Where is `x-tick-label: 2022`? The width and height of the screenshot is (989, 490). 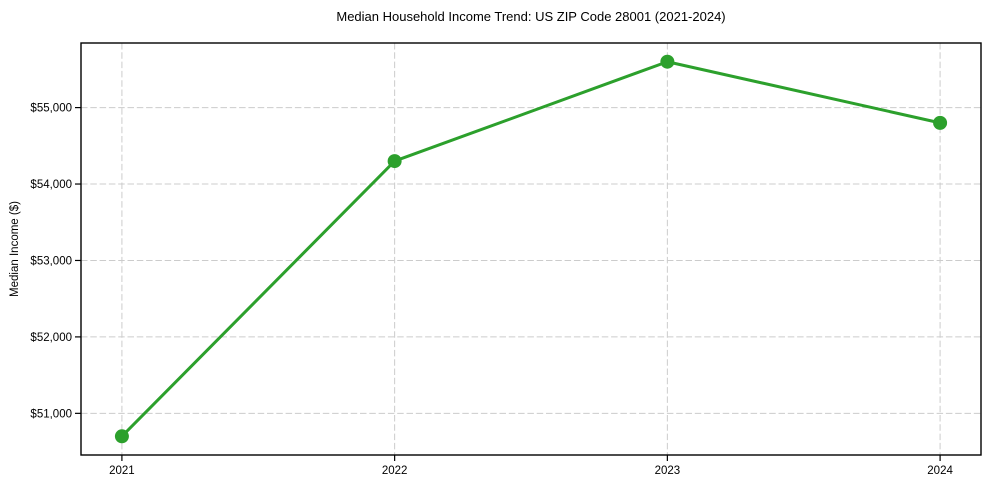
x-tick-label: 2022 is located at coordinates (395, 471).